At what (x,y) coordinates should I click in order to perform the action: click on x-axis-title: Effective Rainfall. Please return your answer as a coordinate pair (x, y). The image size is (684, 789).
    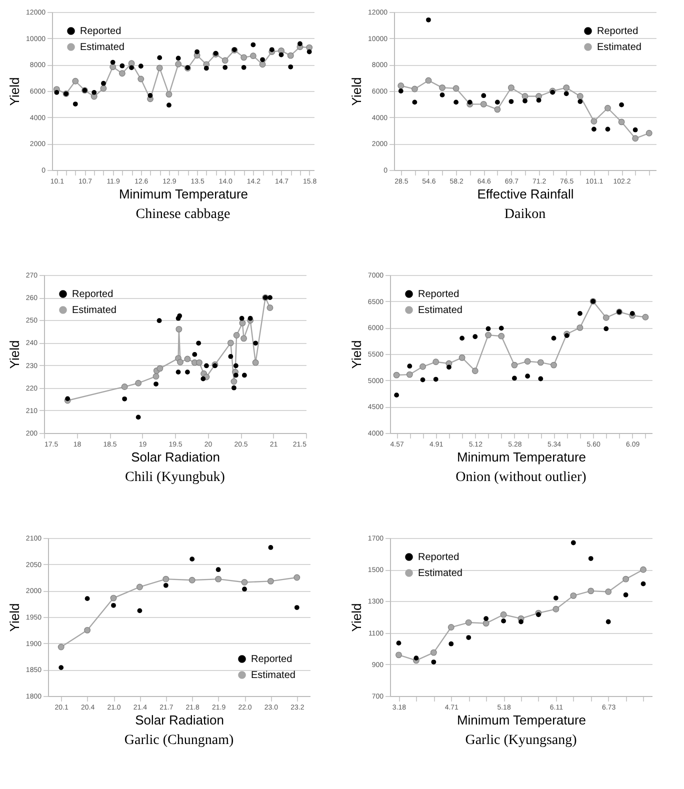
    Looking at the image, I should click on (525, 194).